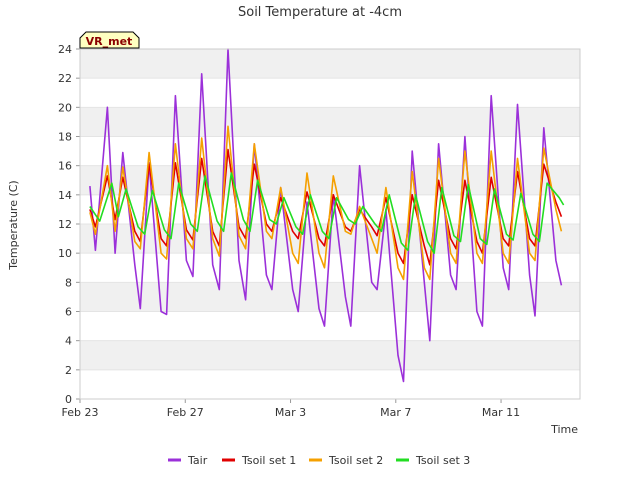  I want to click on x-tick-label: Mar 7, so click(395, 412).